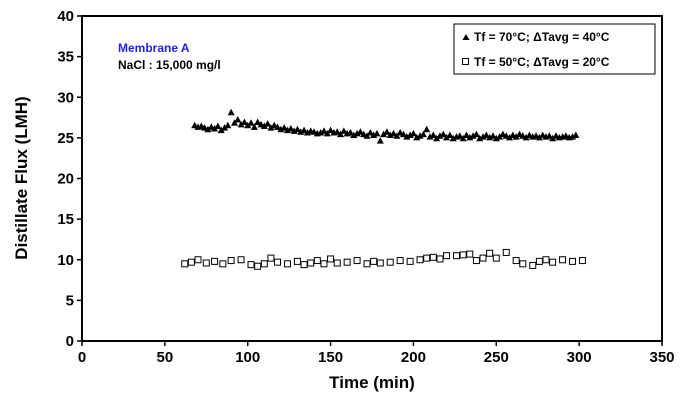 The width and height of the screenshot is (680, 394). I want to click on y-axis-ticks: 0 5 10 15 20 25 30 35 40, so click(69, 179).